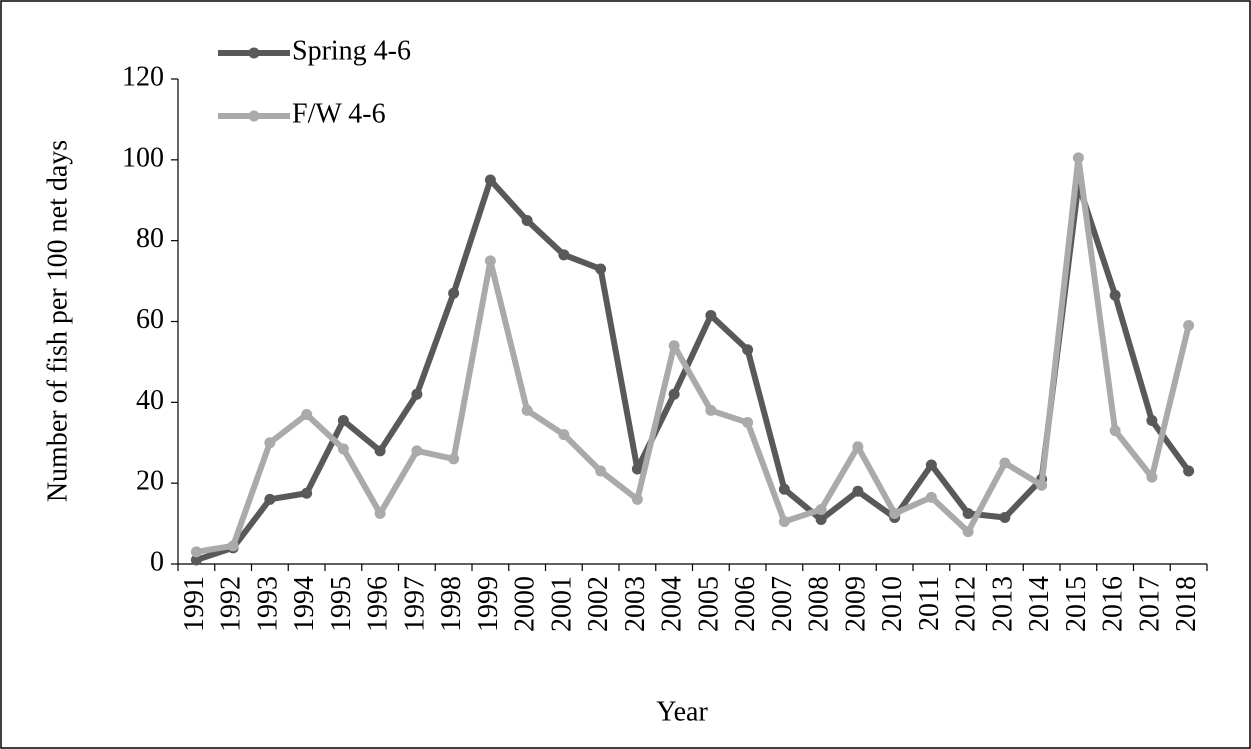  I want to click on legend-label: Spring 4-6, so click(351, 50).